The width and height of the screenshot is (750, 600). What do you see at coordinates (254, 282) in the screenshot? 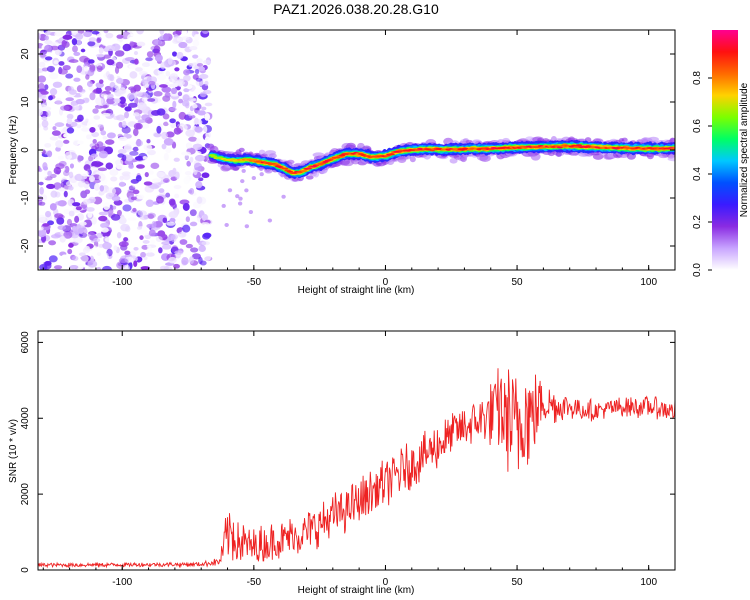
I see `spectrogram-x-tick-label: -50` at bounding box center [254, 282].